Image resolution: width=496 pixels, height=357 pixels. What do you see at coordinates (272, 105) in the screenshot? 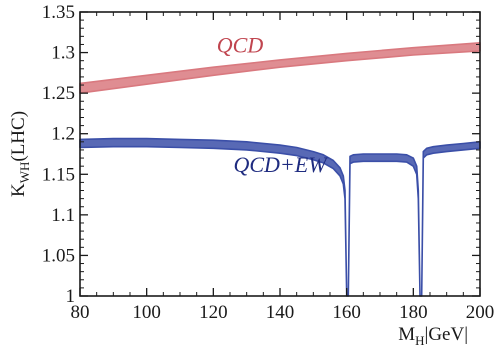
I see `series-annotations: QCD QCD+EW` at bounding box center [272, 105].